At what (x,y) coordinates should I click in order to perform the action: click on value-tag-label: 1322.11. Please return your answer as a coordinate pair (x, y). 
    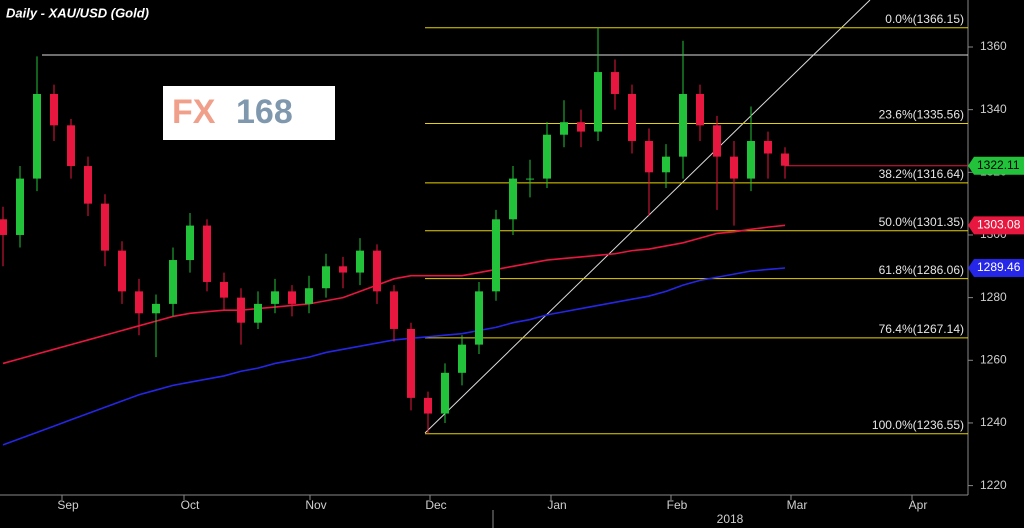
    Looking at the image, I should click on (998, 165).